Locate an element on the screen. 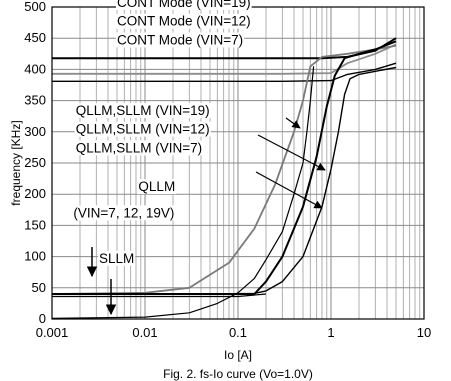 Image resolution: width=451 pixels, height=381 pixels. y-tick-label: 350 is located at coordinates (35, 100).